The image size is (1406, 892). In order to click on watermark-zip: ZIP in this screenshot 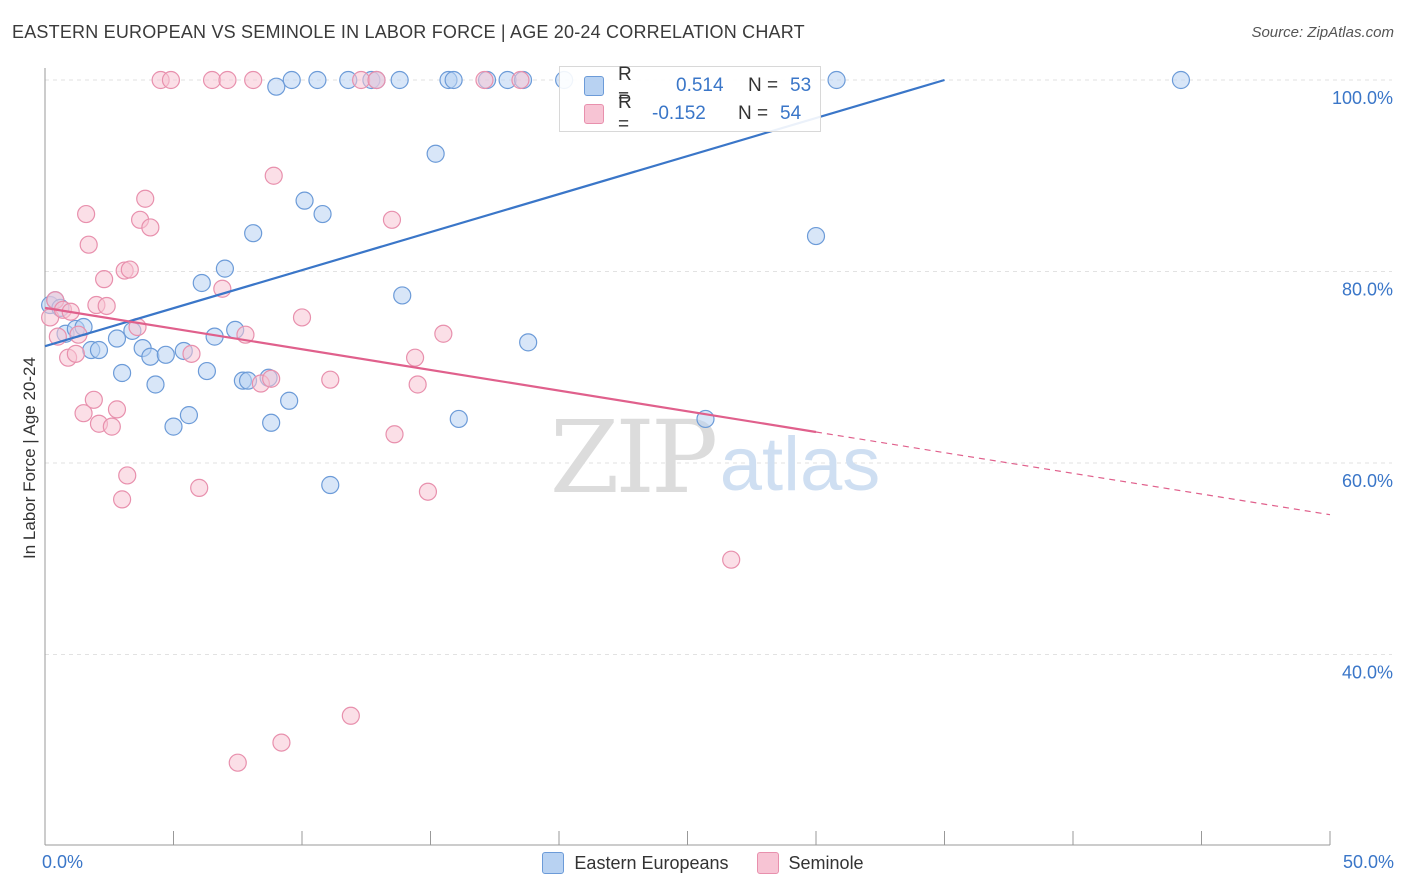, I will do `click(632, 457)`.